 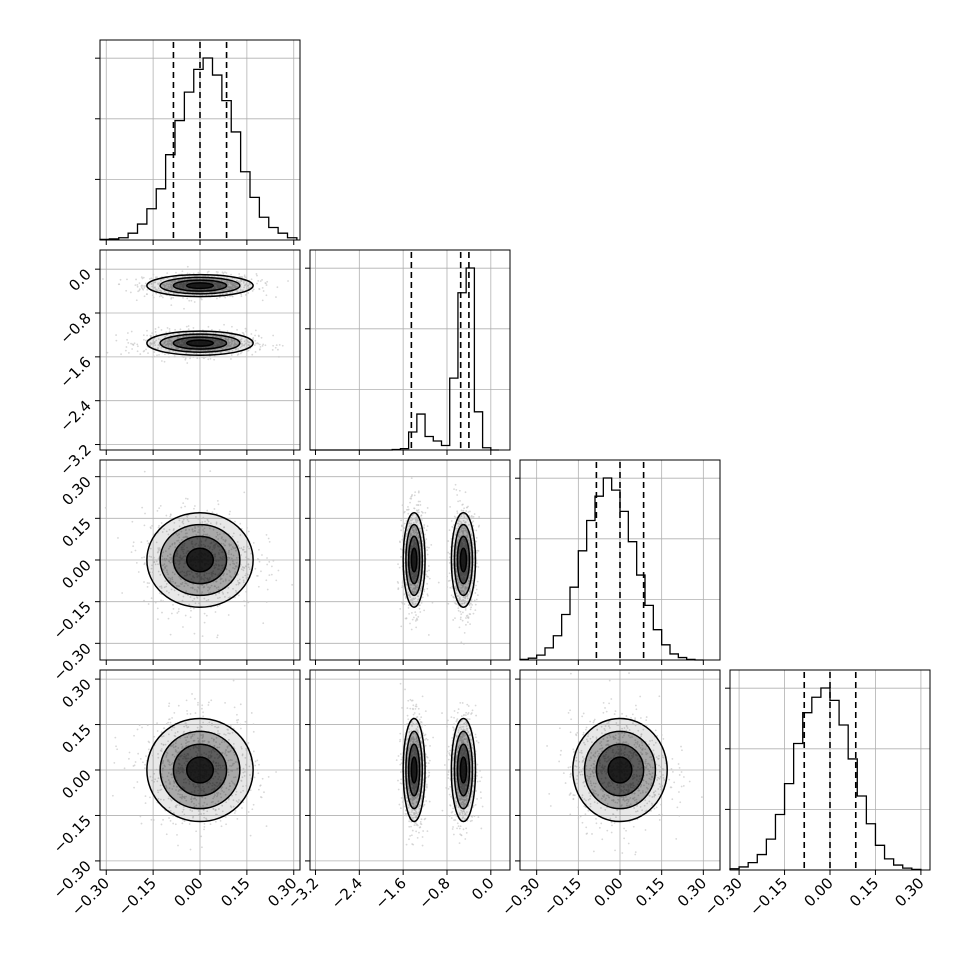 What do you see at coordinates (175, 572) in the screenshot?
I see `contour-panel-r2c0: −0.30−0.150.000.150.30` at bounding box center [175, 572].